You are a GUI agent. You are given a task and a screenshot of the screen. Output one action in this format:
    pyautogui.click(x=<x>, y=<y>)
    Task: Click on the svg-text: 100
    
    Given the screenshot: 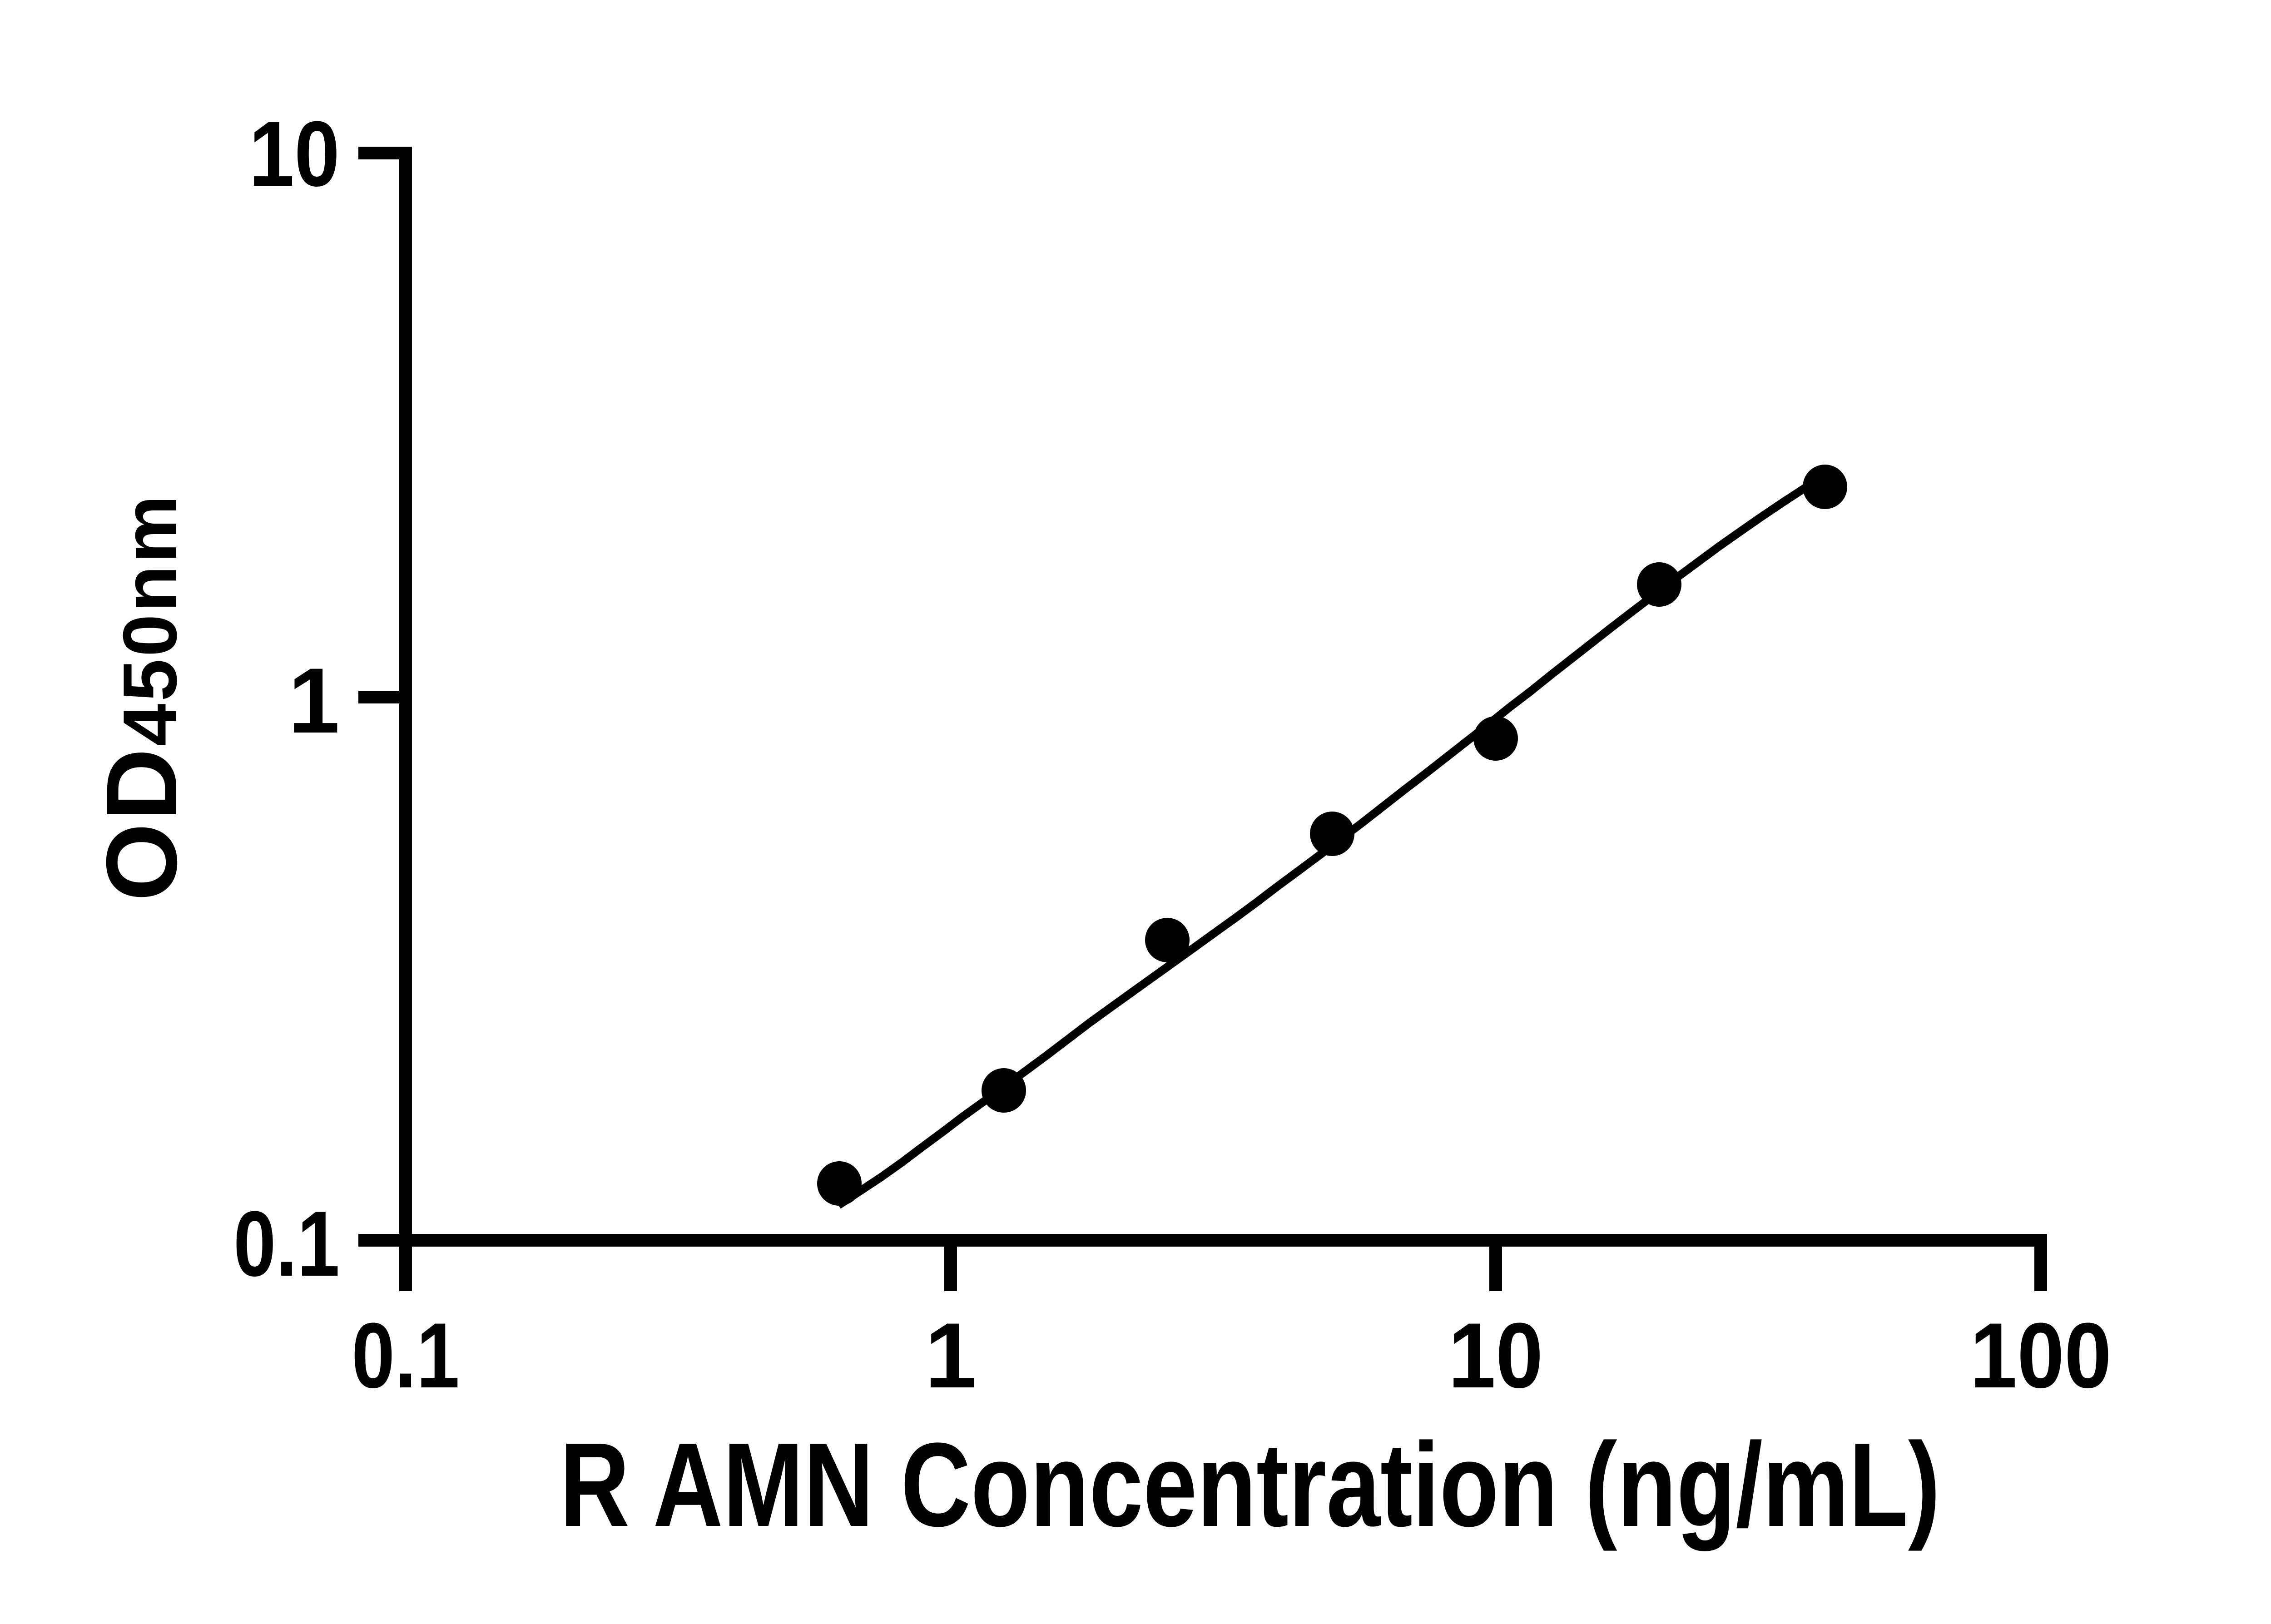 What is the action you would take?
    pyautogui.click(x=2041, y=1355)
    